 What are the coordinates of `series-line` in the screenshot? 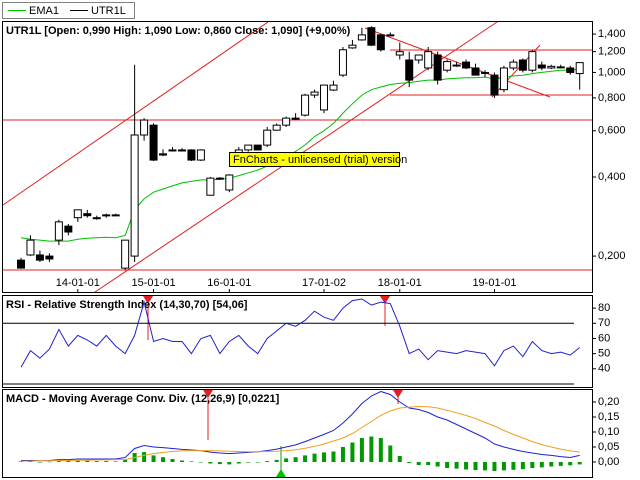 It's located at (300, 333).